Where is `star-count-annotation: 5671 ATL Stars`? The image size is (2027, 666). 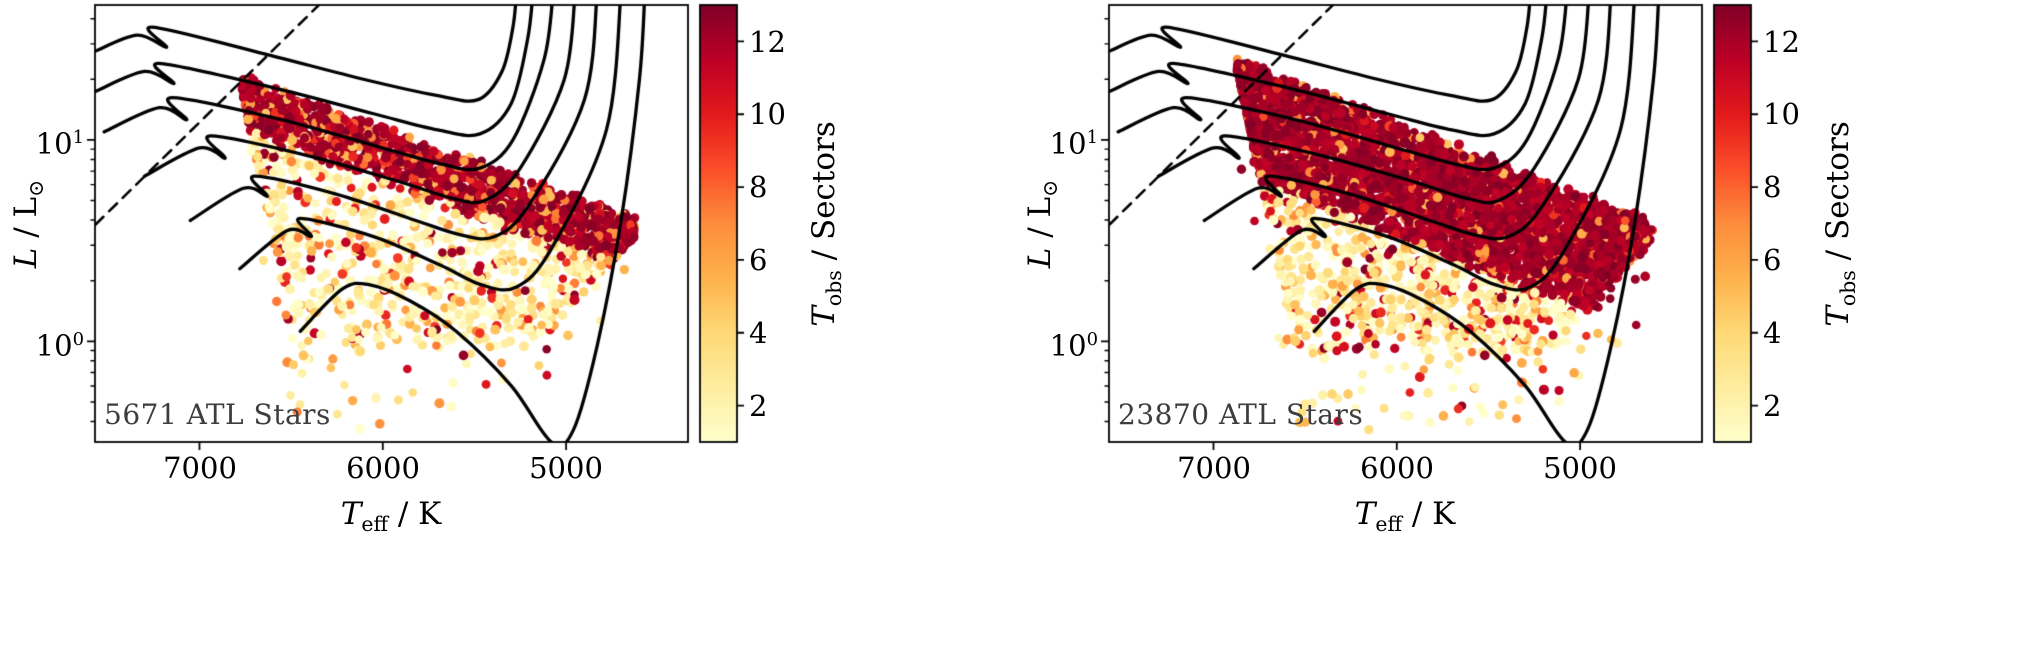 star-count-annotation: 5671 ATL Stars is located at coordinates (217, 414).